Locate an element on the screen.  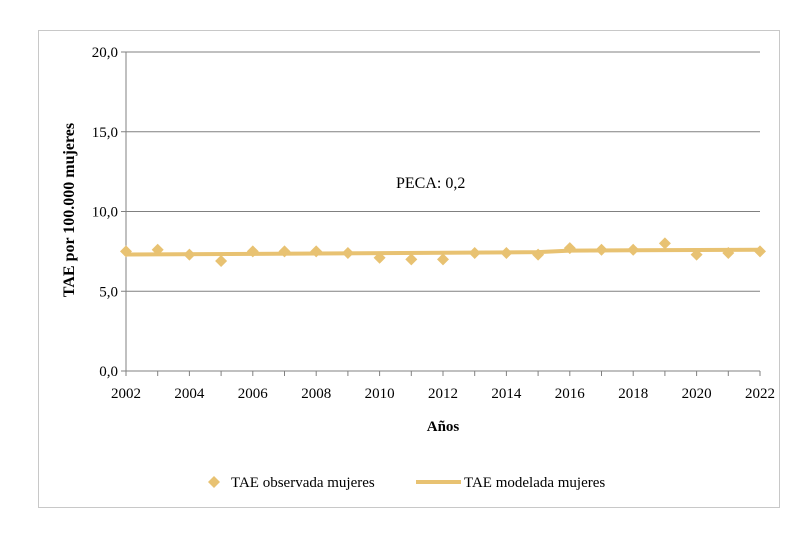
modeled-line is located at coordinates (443, 252).